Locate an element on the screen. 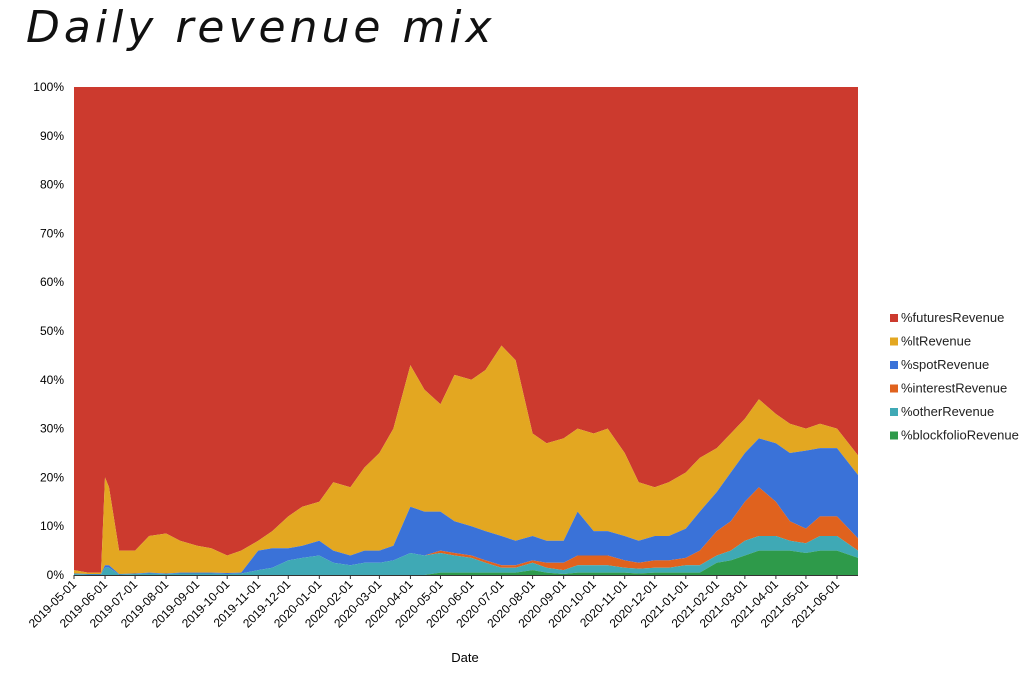 The height and width of the screenshot is (679, 1031). y-tick-label: 40% is located at coordinates (52, 380).